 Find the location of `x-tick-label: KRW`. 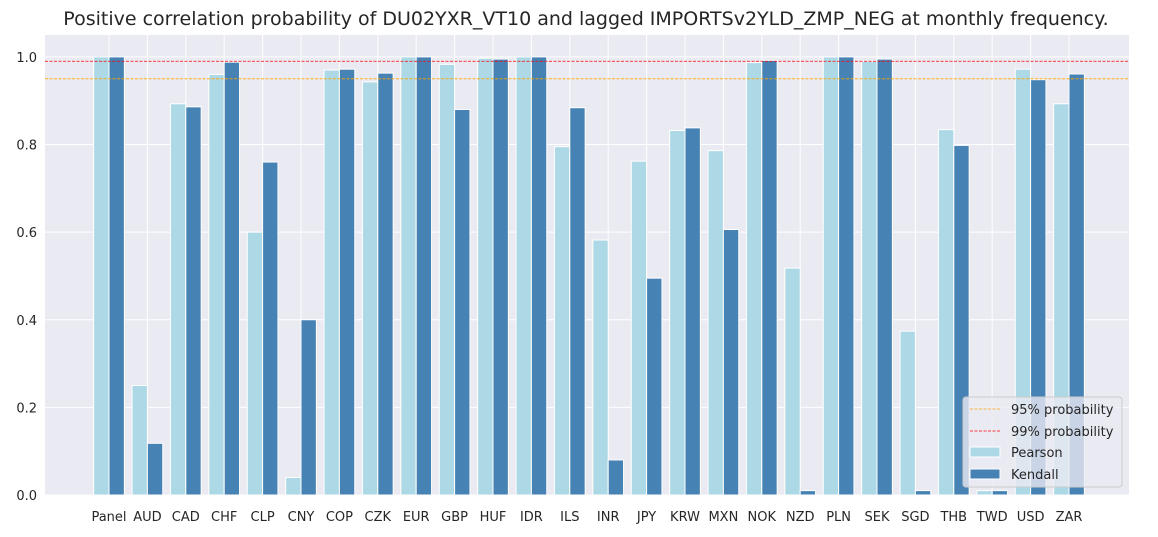

x-tick-label: KRW is located at coordinates (685, 517).